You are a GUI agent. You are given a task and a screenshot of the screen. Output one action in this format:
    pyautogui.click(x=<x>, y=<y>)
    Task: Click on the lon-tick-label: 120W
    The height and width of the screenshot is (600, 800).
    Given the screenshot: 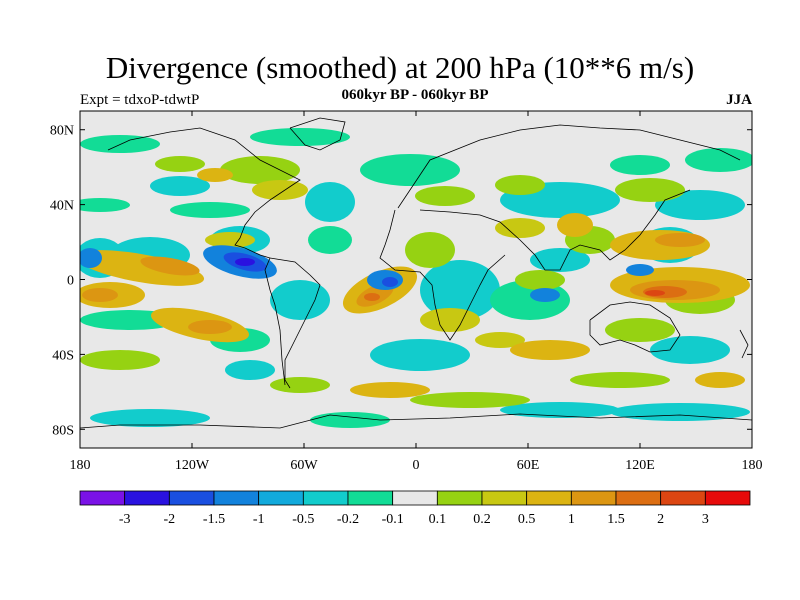 What is the action you would take?
    pyautogui.click(x=192, y=465)
    